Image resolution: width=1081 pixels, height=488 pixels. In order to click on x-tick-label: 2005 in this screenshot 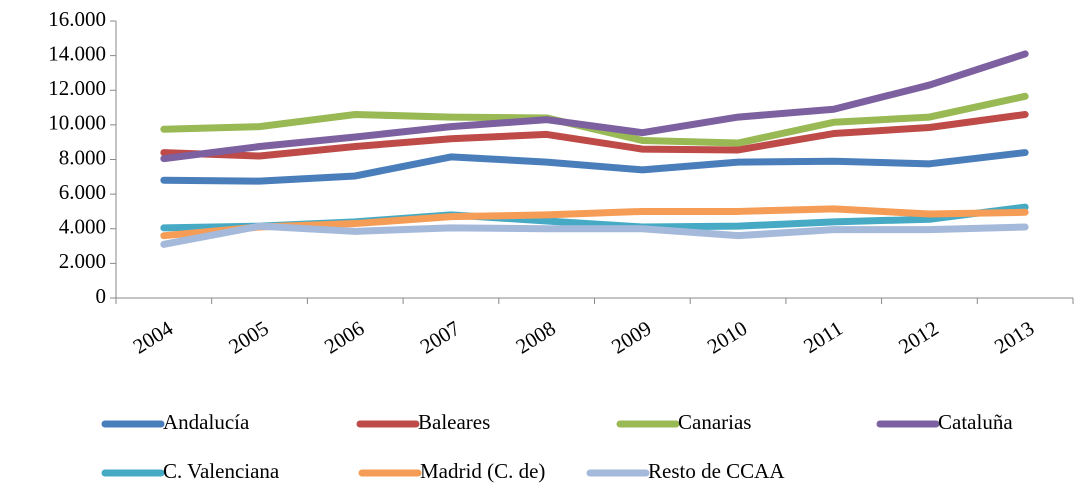, I will do `click(248, 337)`.